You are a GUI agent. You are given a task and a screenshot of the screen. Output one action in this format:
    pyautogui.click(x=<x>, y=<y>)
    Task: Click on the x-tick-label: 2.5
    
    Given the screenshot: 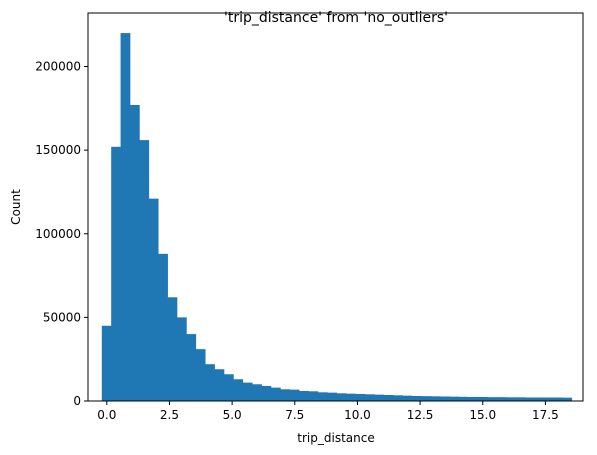 What is the action you would take?
    pyautogui.click(x=169, y=415)
    